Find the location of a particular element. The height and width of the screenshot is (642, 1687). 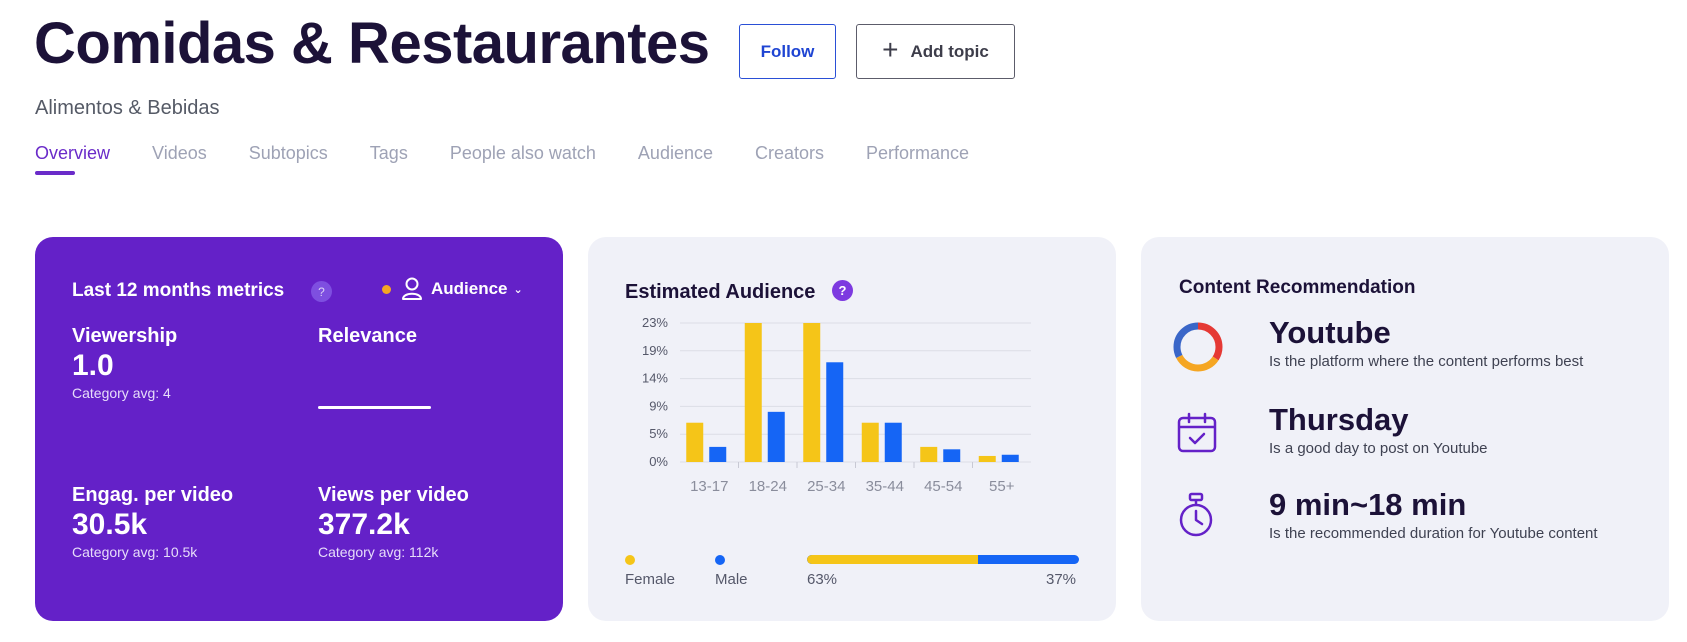

views-avg: Category avg: 112k is located at coordinates (378, 552).